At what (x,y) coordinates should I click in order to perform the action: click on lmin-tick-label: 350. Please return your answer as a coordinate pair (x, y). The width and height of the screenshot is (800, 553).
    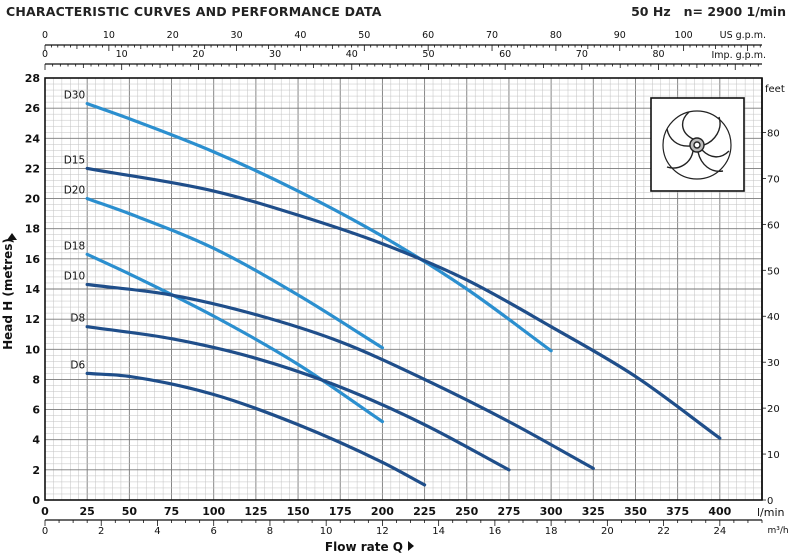
    Looking at the image, I should click on (635, 511).